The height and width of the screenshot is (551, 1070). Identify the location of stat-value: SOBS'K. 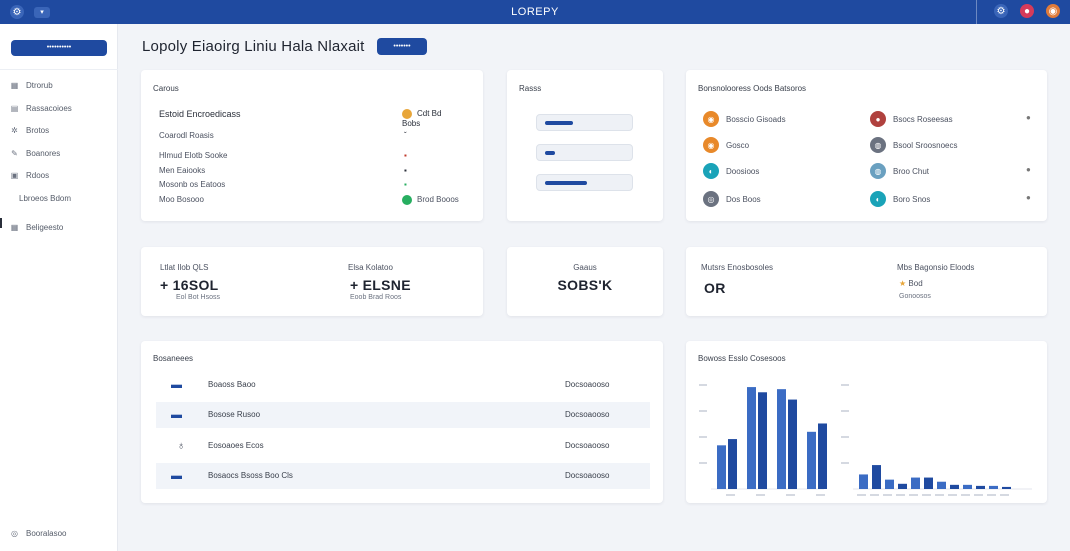
(585, 285).